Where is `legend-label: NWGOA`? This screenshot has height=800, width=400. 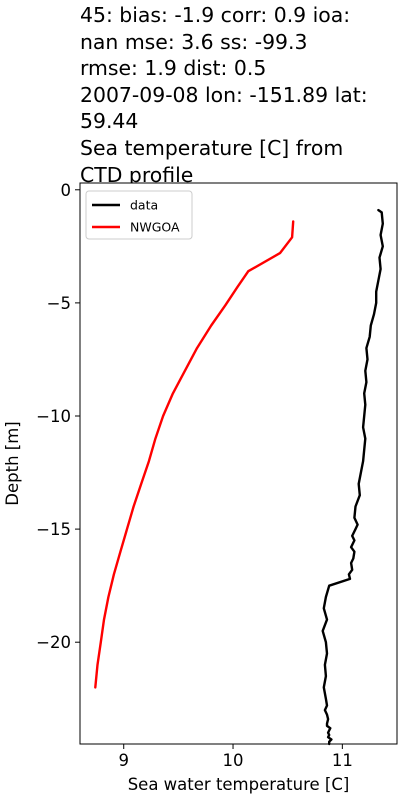 legend-label: NWGOA is located at coordinates (155, 227).